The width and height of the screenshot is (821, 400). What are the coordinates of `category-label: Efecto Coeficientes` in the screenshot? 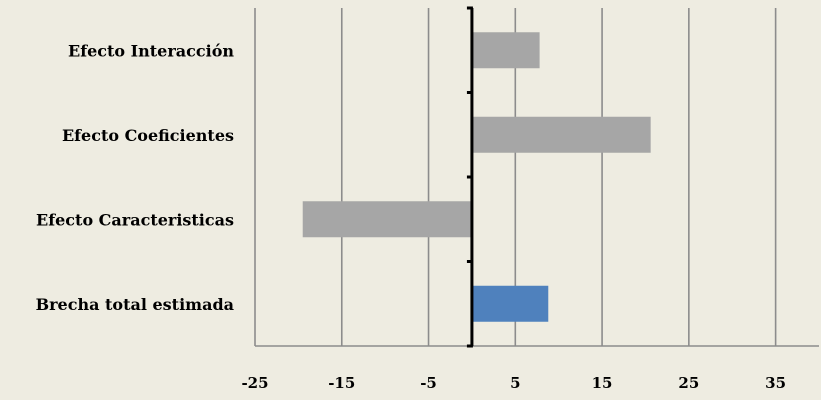 It's located at (148, 135).